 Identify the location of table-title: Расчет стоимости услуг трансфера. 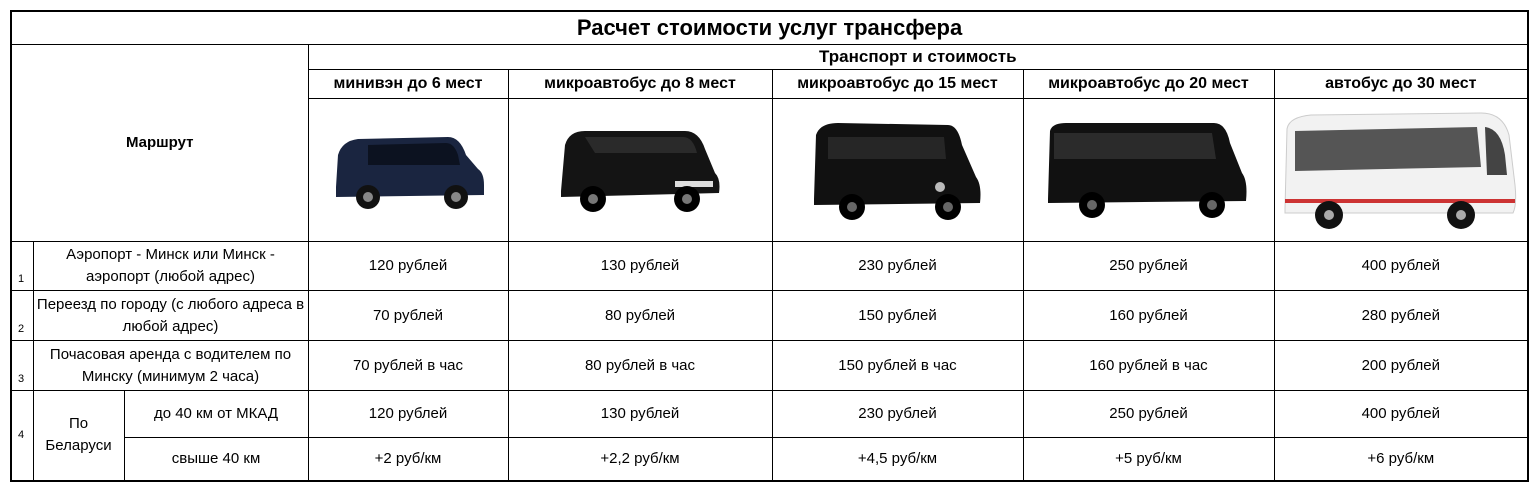
(769, 27).